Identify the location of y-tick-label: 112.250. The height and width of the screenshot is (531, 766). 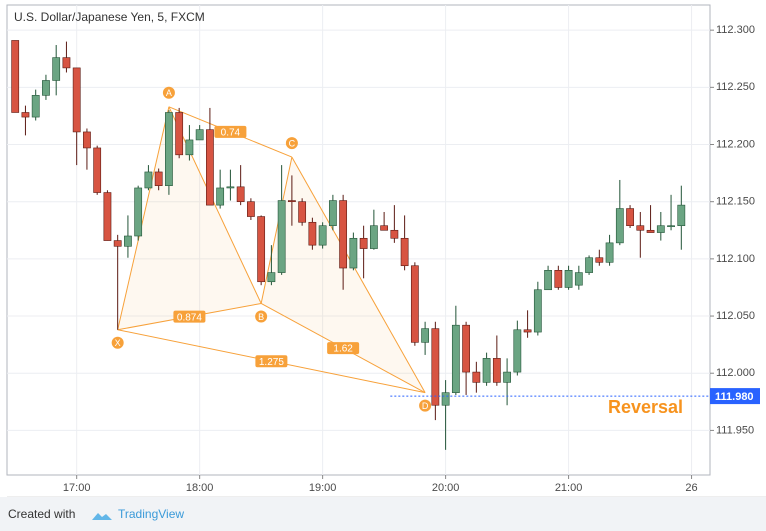
(735, 87).